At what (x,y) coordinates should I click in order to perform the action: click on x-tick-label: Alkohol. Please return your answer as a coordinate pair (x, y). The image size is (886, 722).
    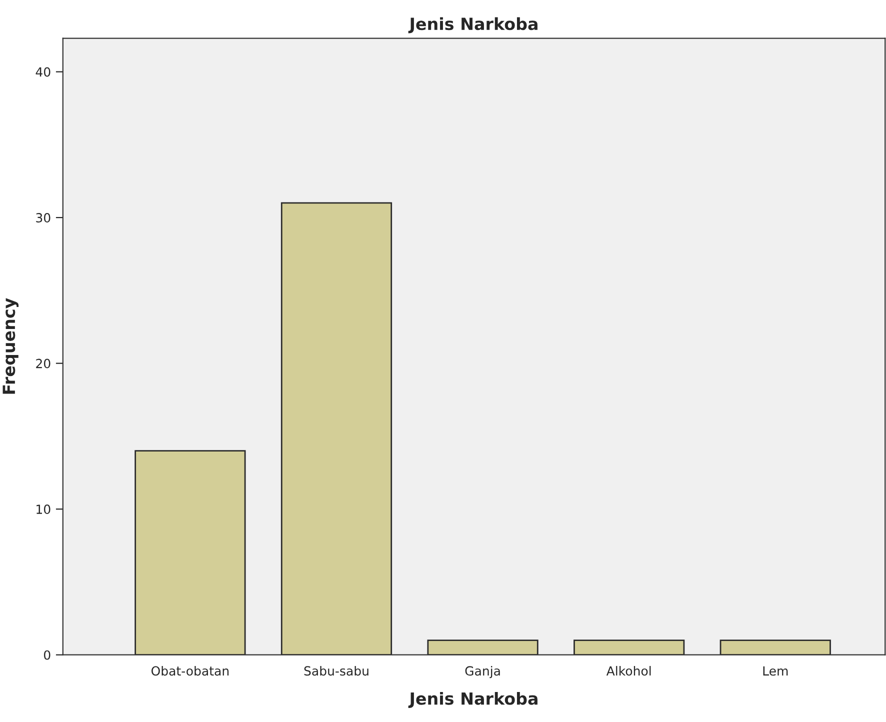
    Looking at the image, I should click on (628, 671).